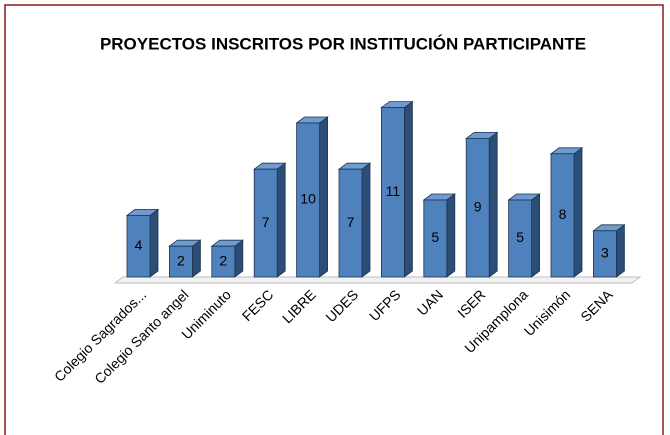  Describe the element at coordinates (377, 280) in the screenshot. I see `floor` at that location.